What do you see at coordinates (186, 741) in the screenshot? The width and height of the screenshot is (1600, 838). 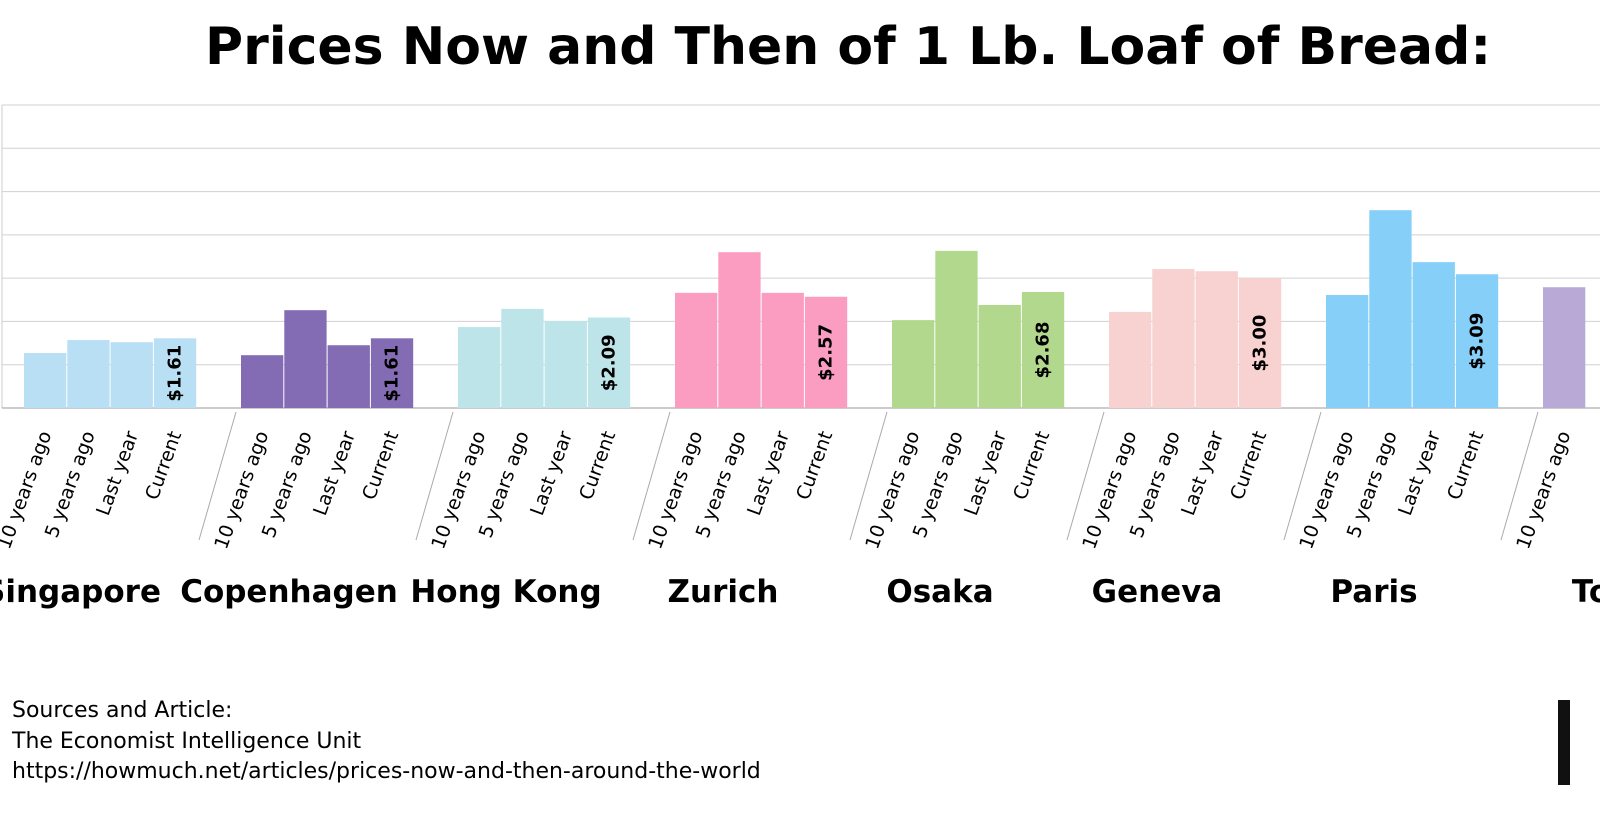 I see `source-line: The Economist Intelligence Unit` at bounding box center [186, 741].